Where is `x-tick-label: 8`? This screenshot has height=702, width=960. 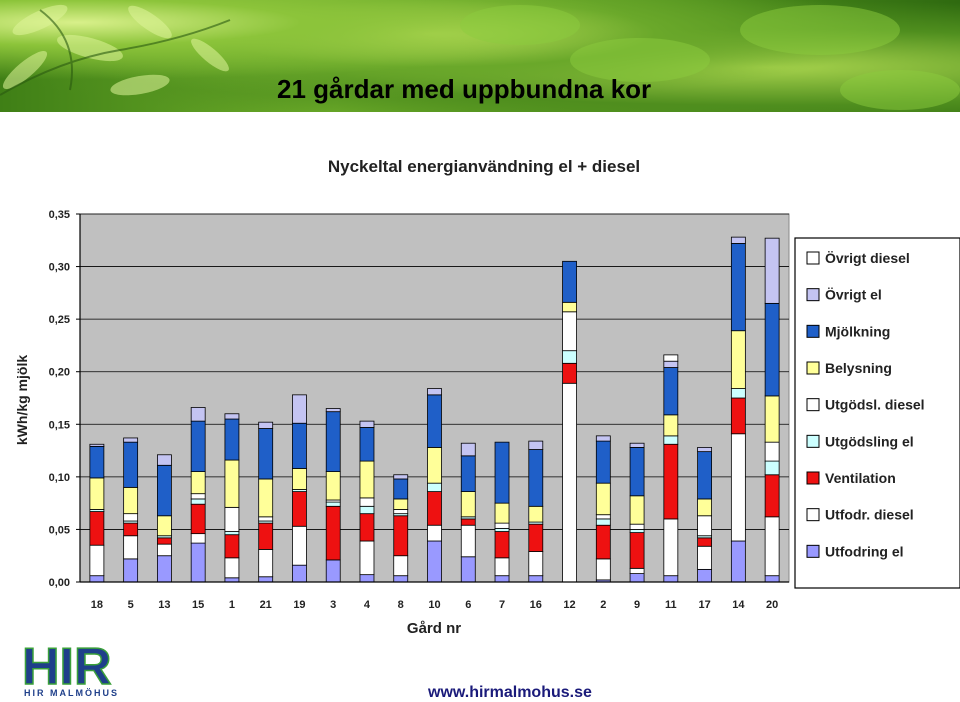 x-tick-label: 8 is located at coordinates (401, 605).